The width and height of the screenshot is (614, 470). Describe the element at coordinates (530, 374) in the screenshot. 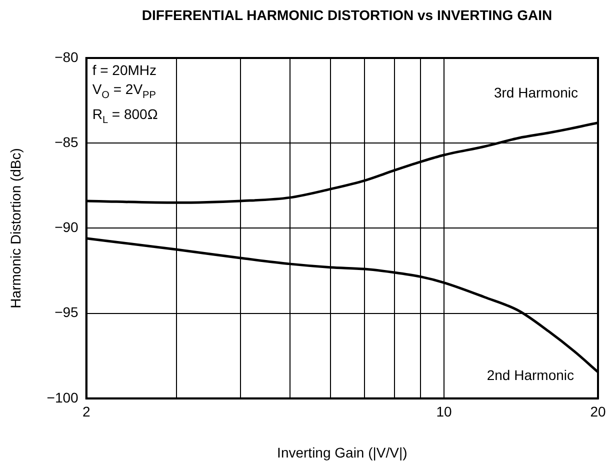

I see `series-label: 2nd Harmonic` at that location.